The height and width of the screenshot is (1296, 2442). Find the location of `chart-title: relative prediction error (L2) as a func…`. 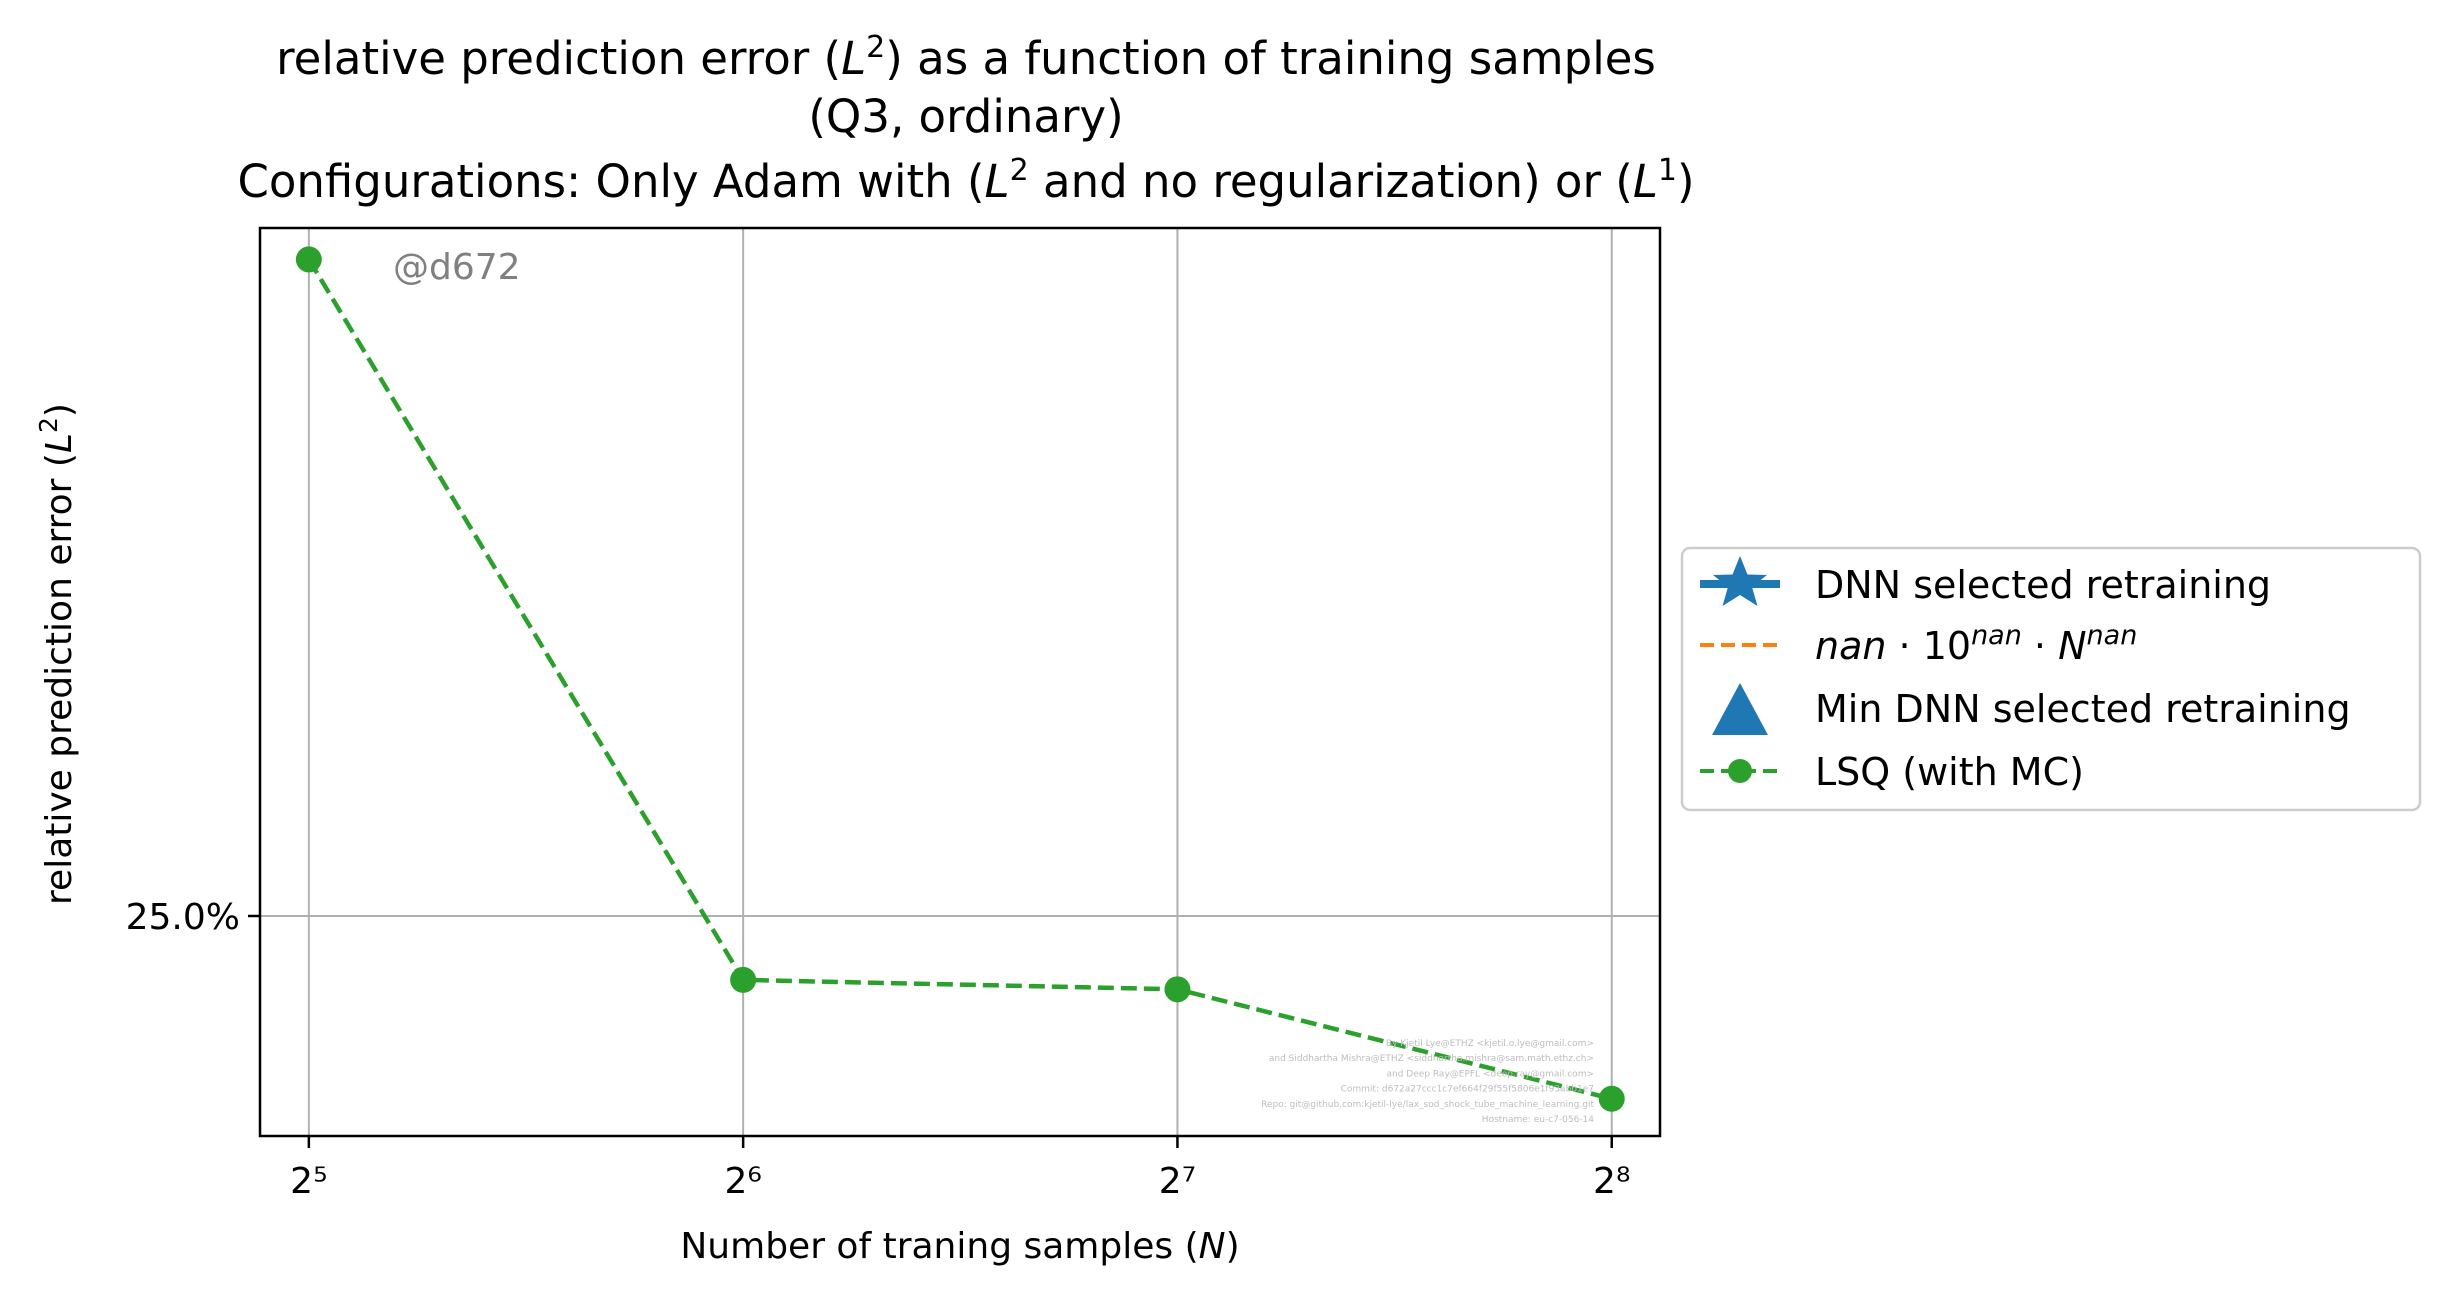

chart-title: relative prediction error (L2) as a func… is located at coordinates (965, 119).